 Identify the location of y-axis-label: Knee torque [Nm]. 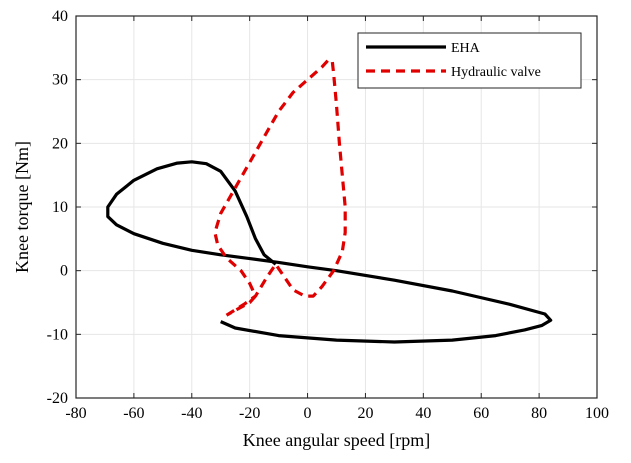
(22, 207).